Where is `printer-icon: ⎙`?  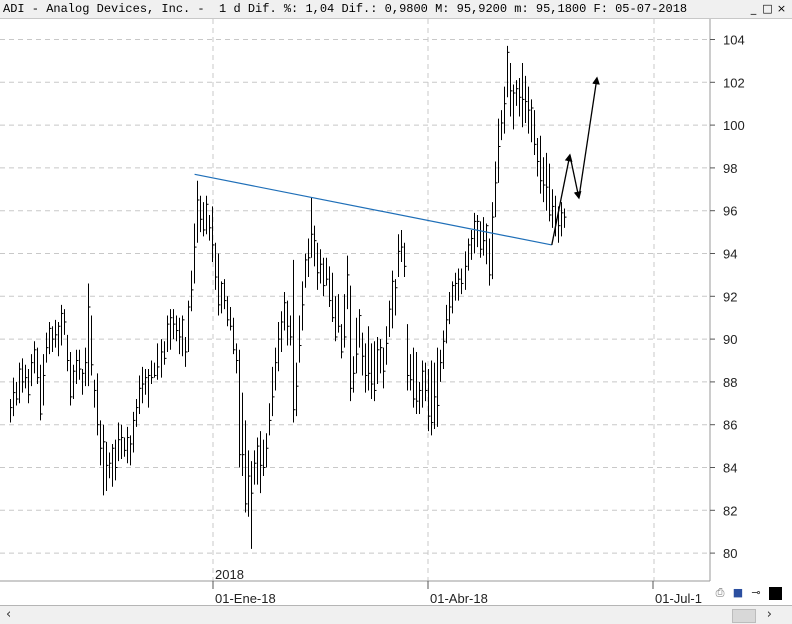
printer-icon: ⎙ is located at coordinates (720, 592).